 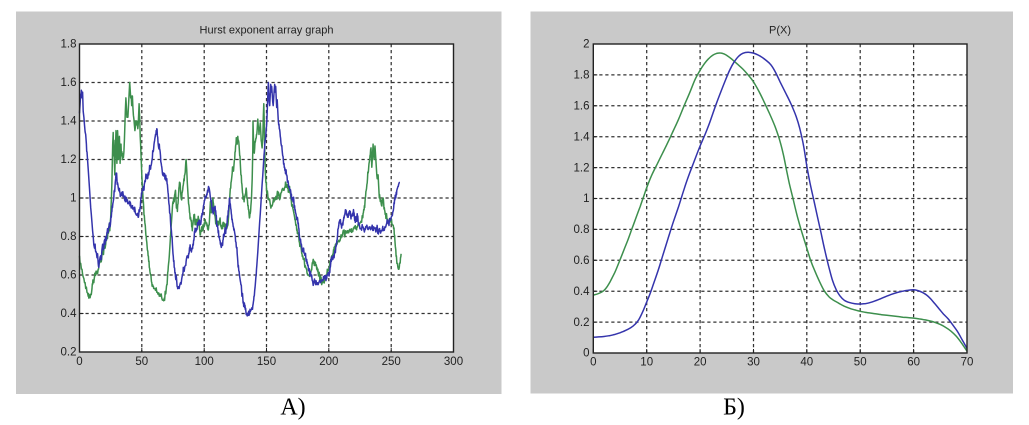 I want to click on svg-text: 10, so click(x=646, y=363).